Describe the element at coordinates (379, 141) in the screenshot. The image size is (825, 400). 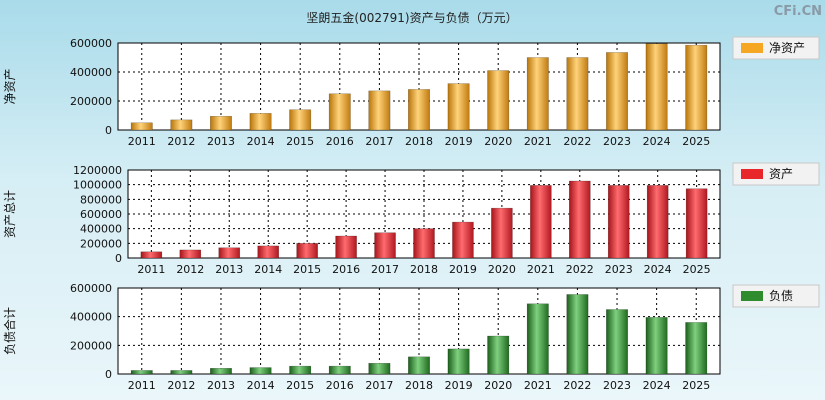
I see `net-assets-x-tick-label: 2017` at that location.